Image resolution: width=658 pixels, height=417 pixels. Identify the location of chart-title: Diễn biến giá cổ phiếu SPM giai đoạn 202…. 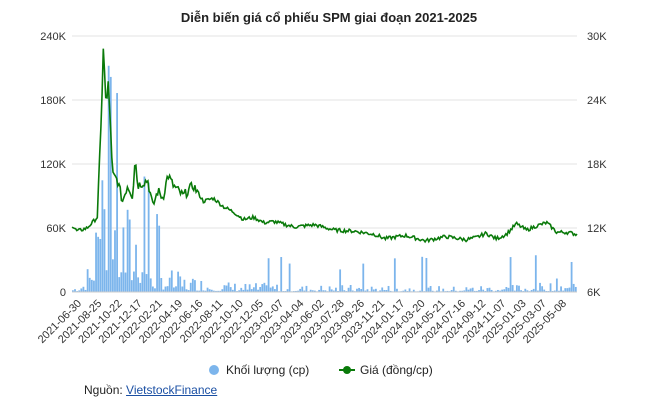
(329, 17).